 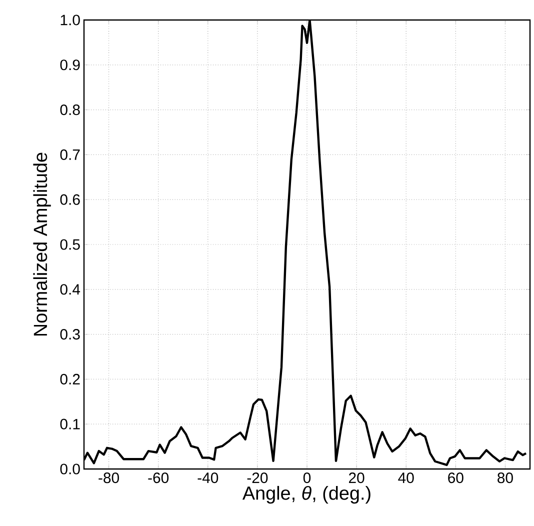 I want to click on y-tick-label: 0.8, so click(x=70, y=110).